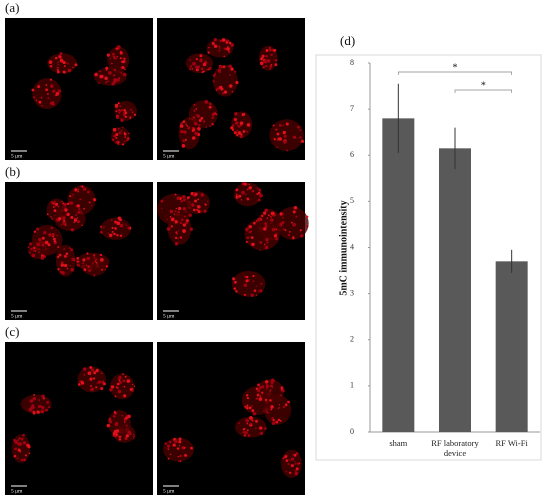  I want to click on bar, so click(455, 290).